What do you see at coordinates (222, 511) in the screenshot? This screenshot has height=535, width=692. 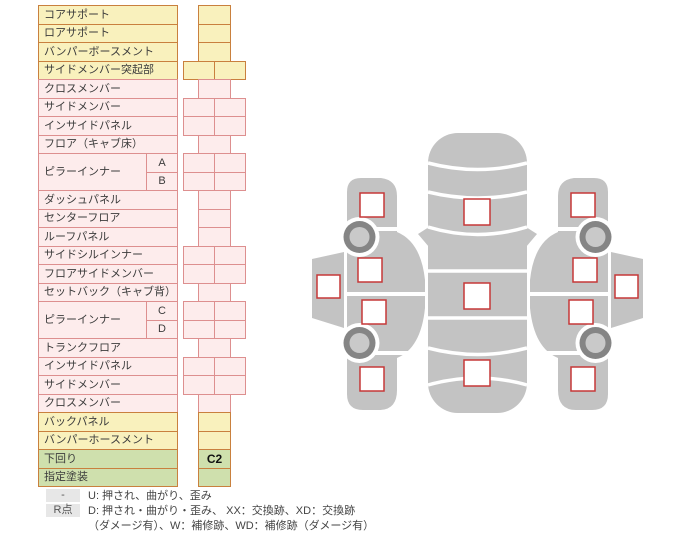 I see `legend-text: D: 押され・曲がり・歪み、 XX：交換跡、XD：交換跡` at bounding box center [222, 511].